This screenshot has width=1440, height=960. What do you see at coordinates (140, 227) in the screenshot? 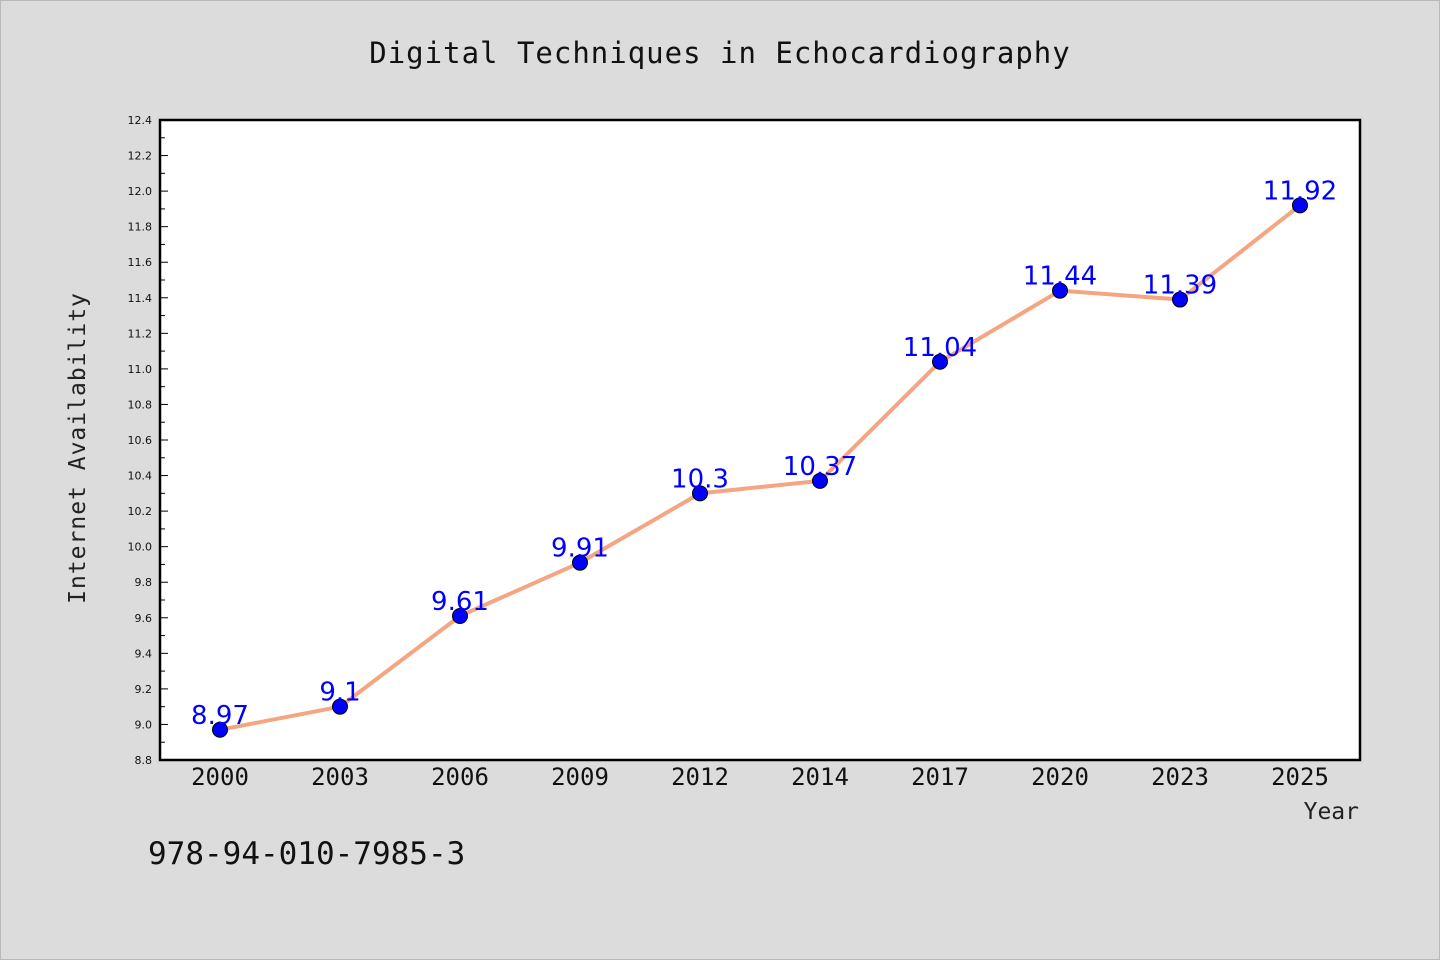
I see `y-tick-label: 11.8` at bounding box center [140, 227].